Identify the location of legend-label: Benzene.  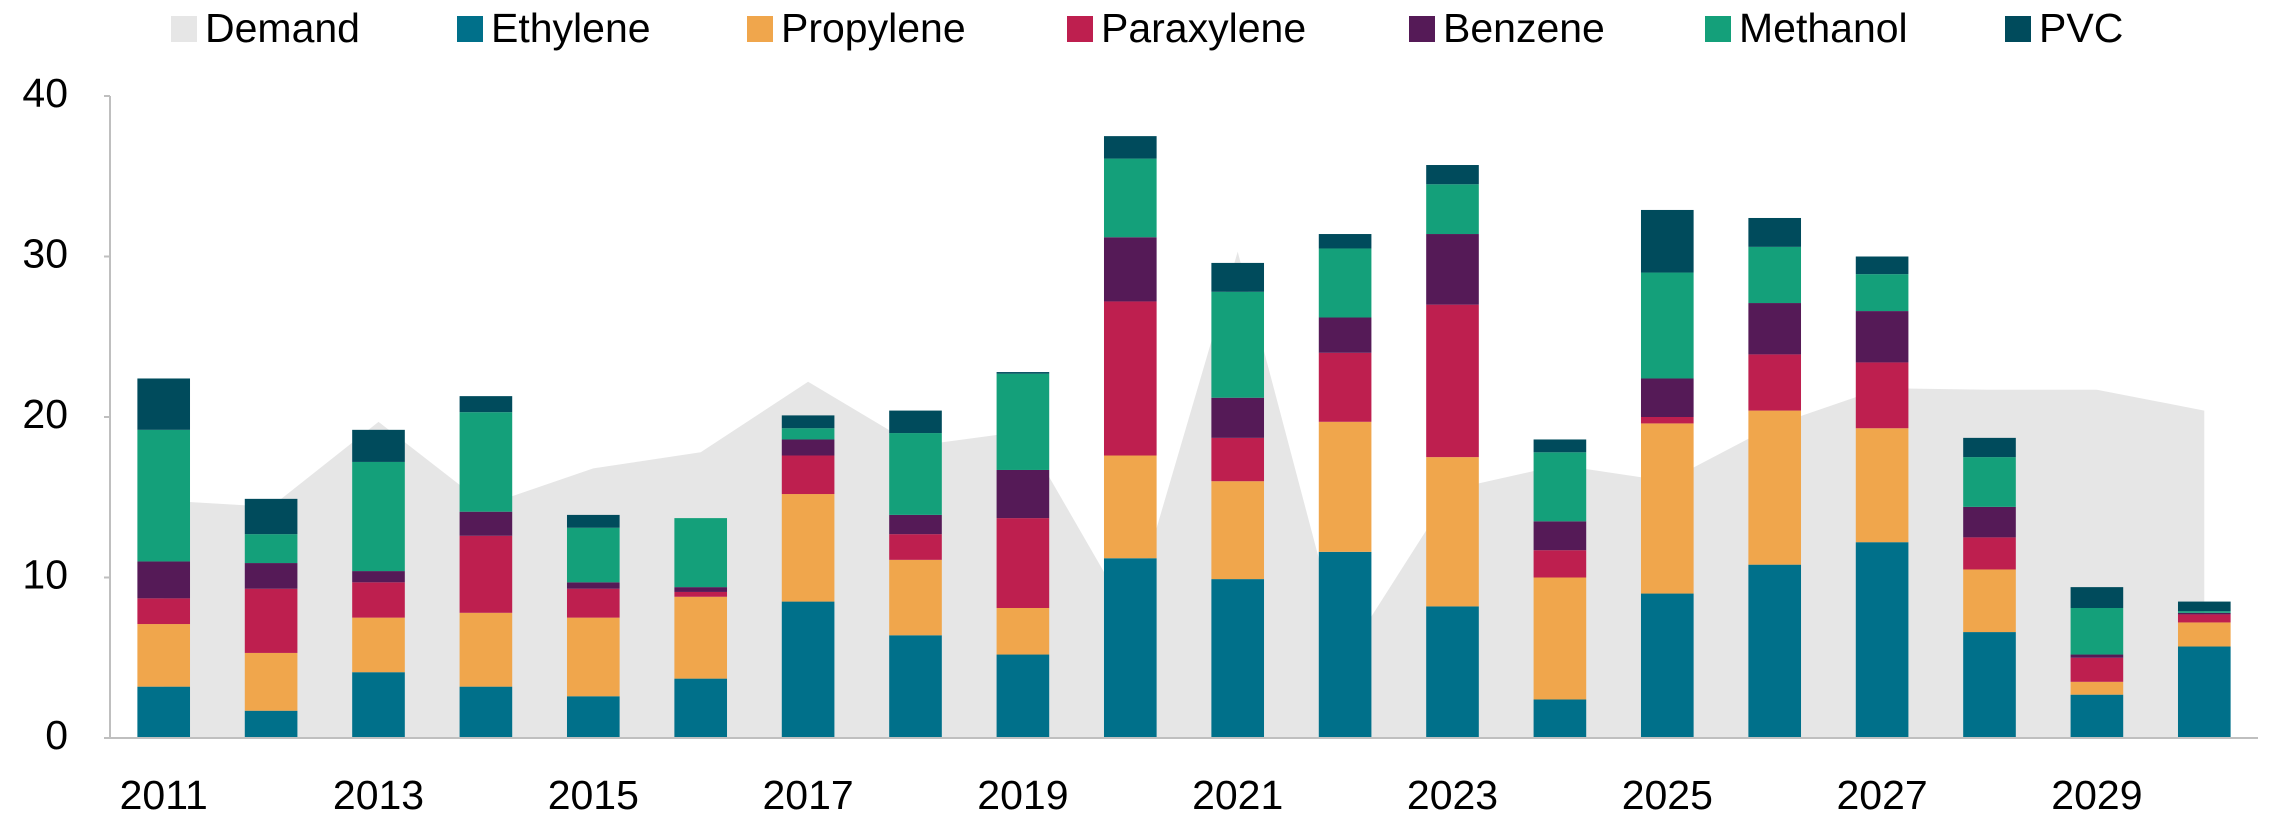
(1524, 28).